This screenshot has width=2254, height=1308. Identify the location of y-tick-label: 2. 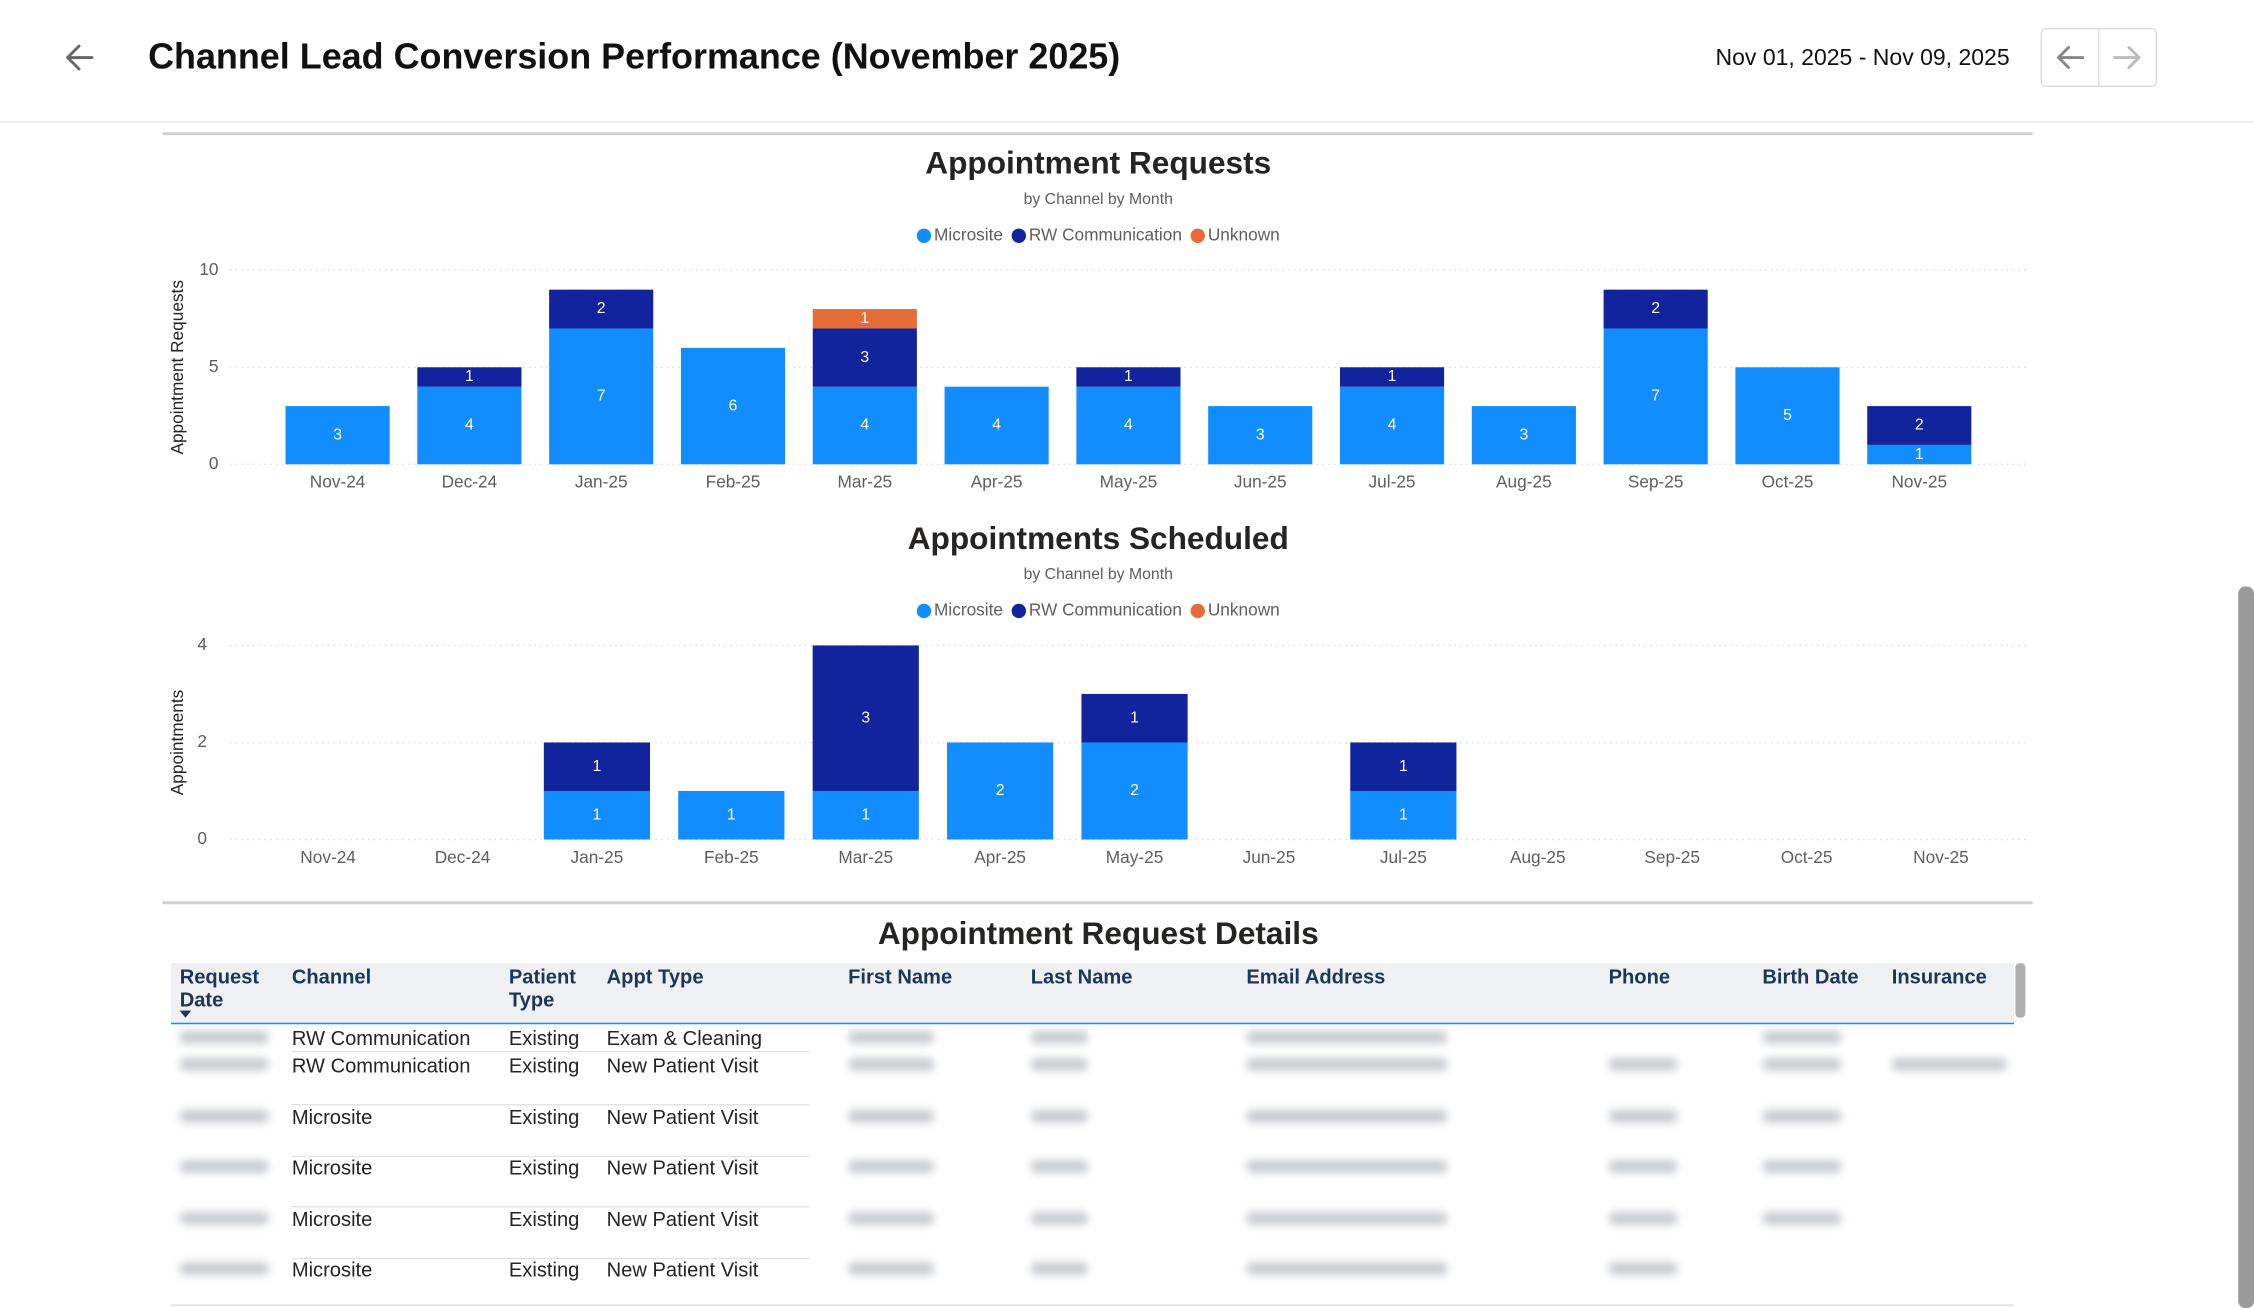
(202, 741).